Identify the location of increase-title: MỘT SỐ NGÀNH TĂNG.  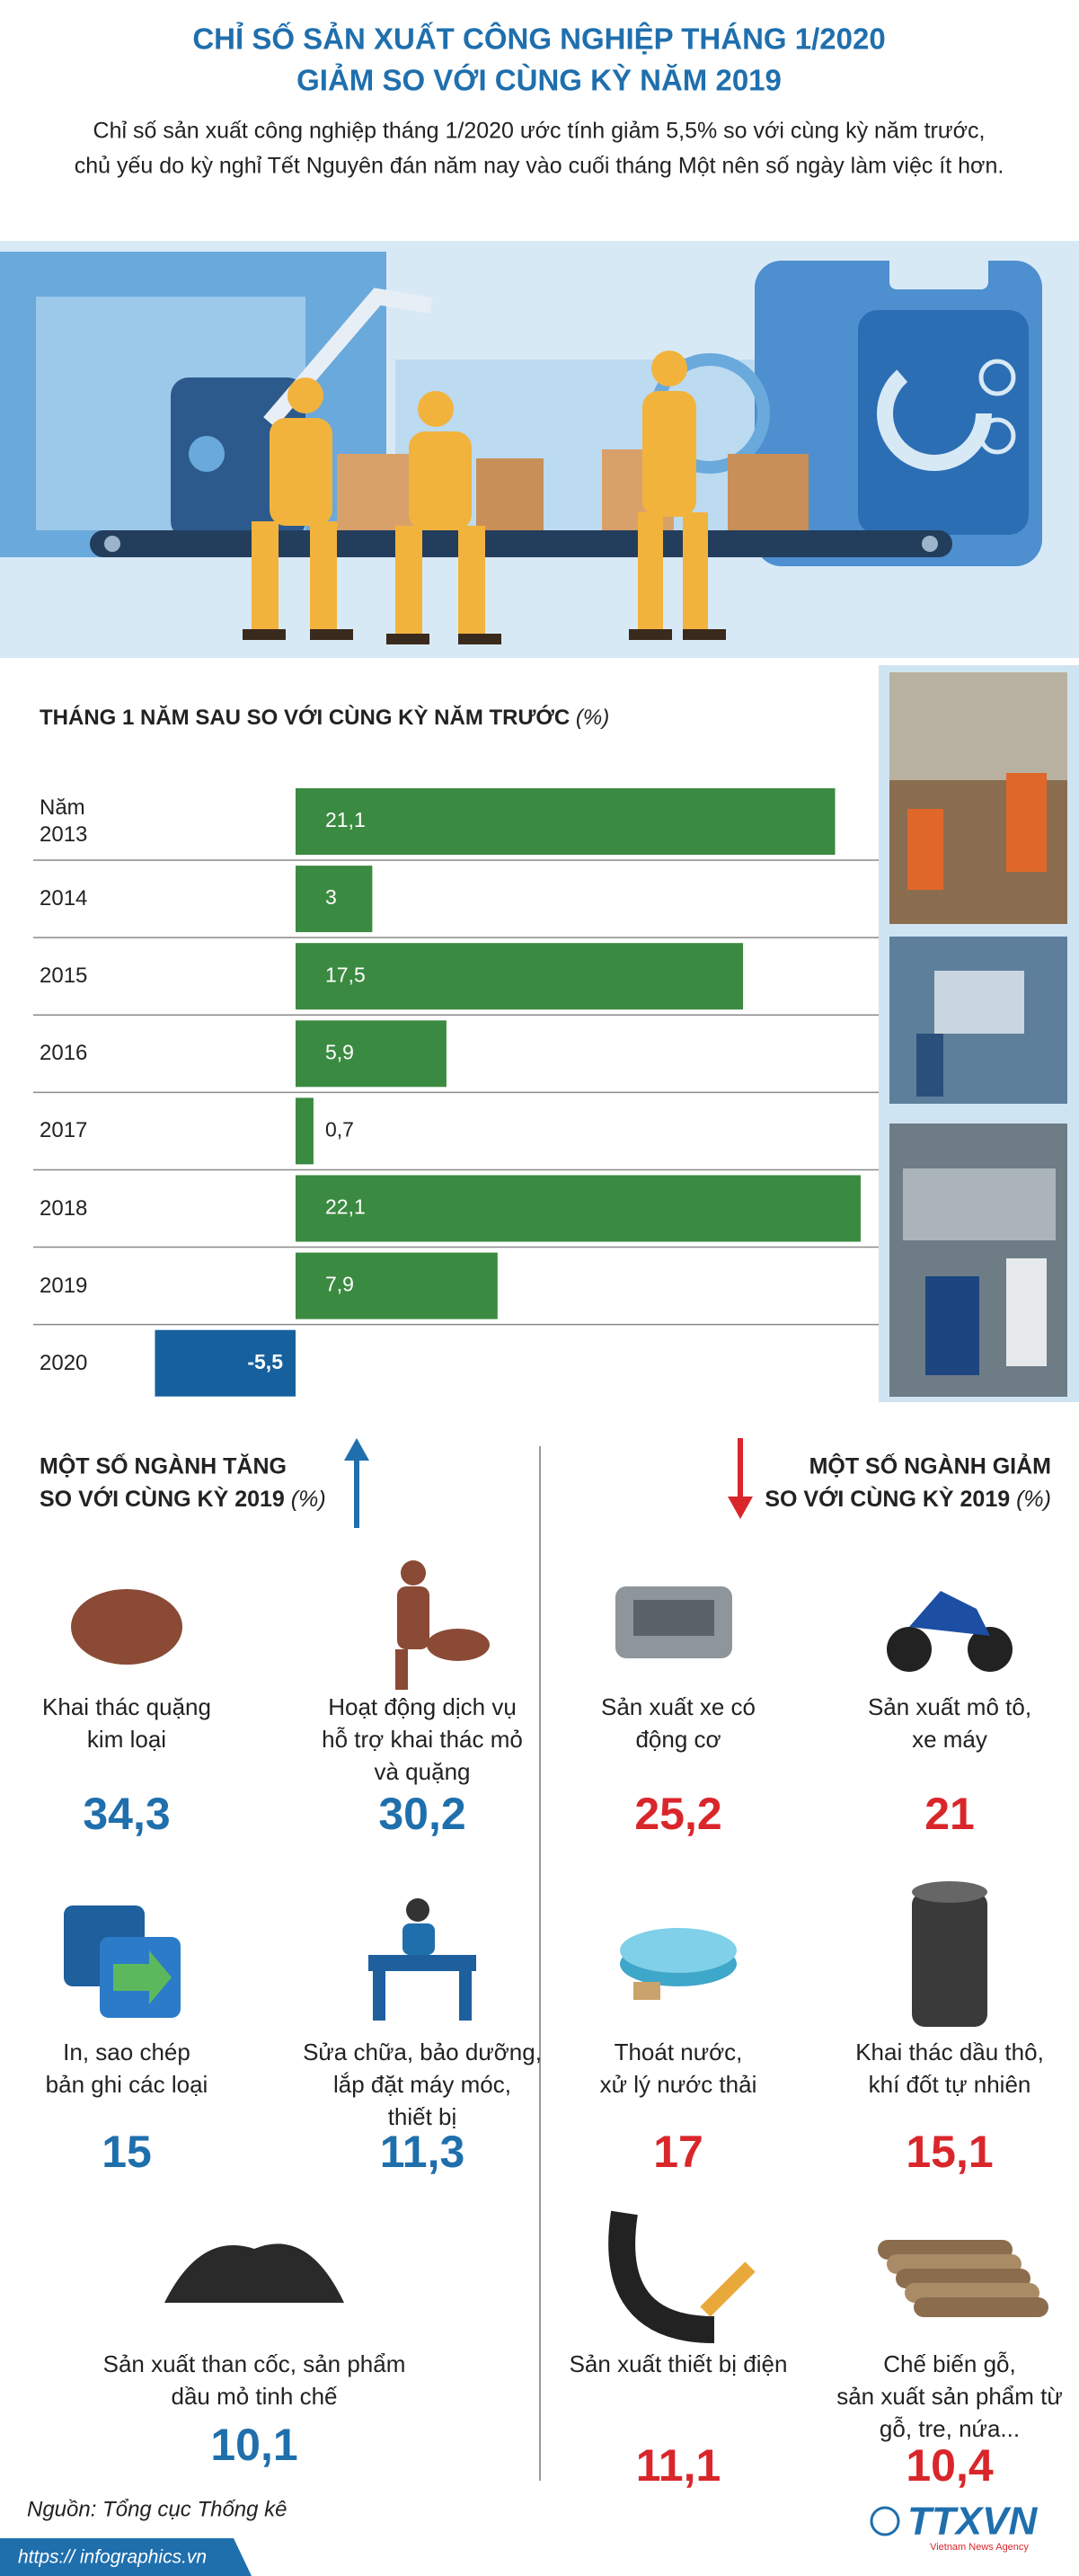
(163, 1465).